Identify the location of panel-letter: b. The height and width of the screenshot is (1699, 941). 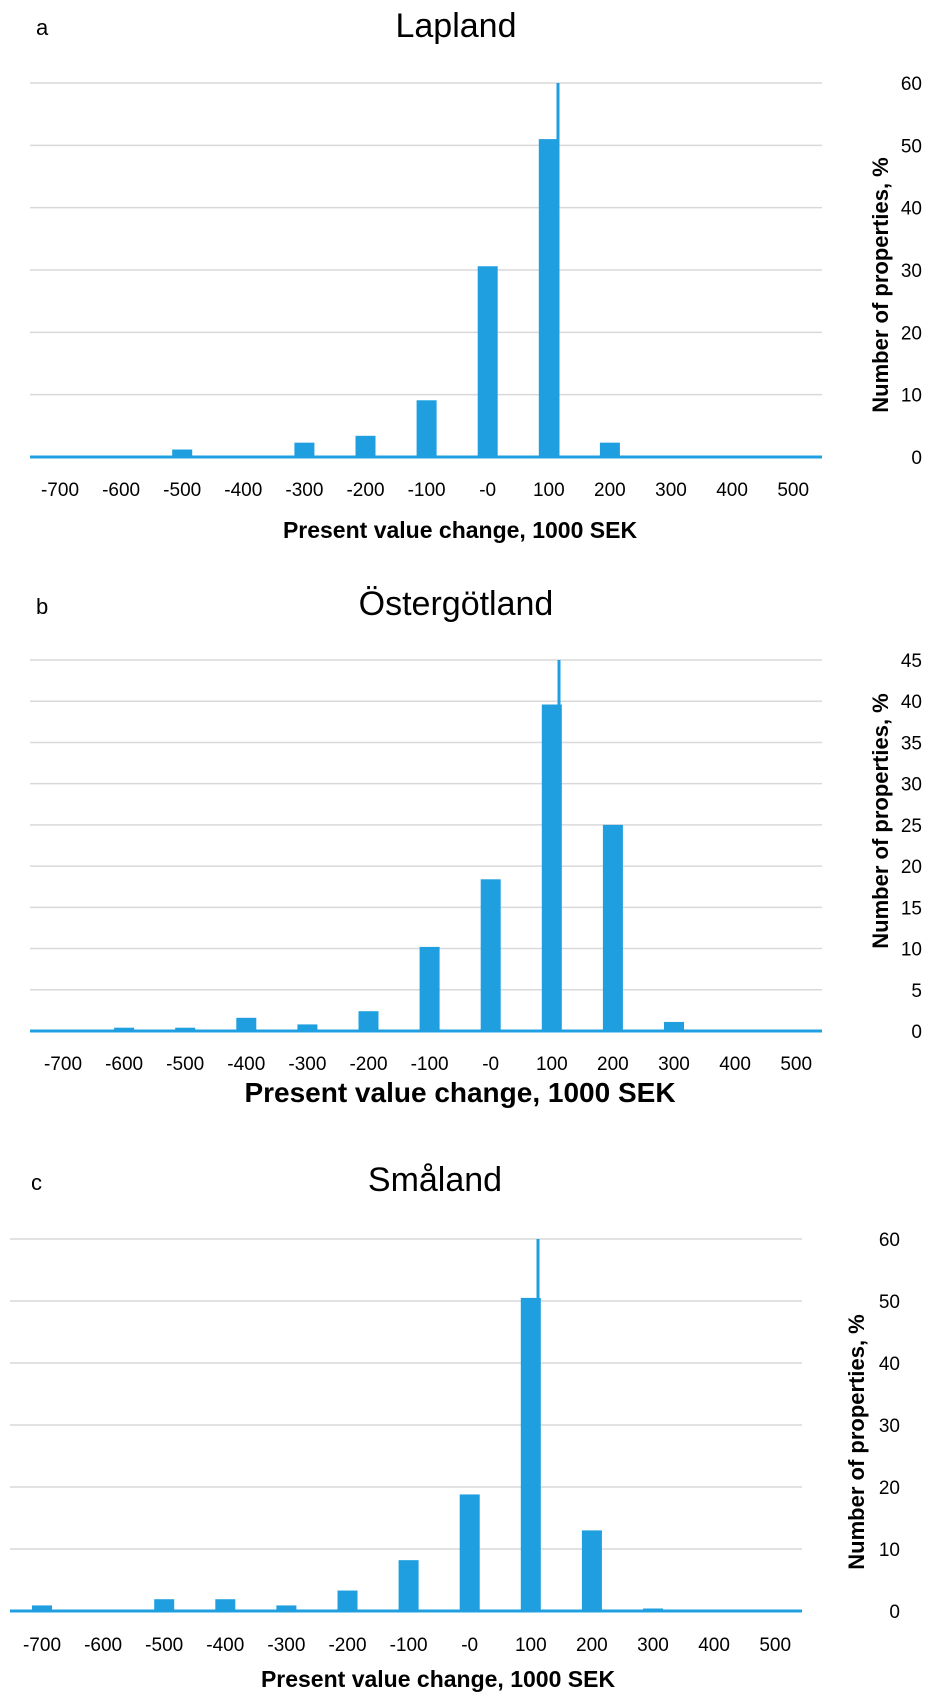
(42, 606).